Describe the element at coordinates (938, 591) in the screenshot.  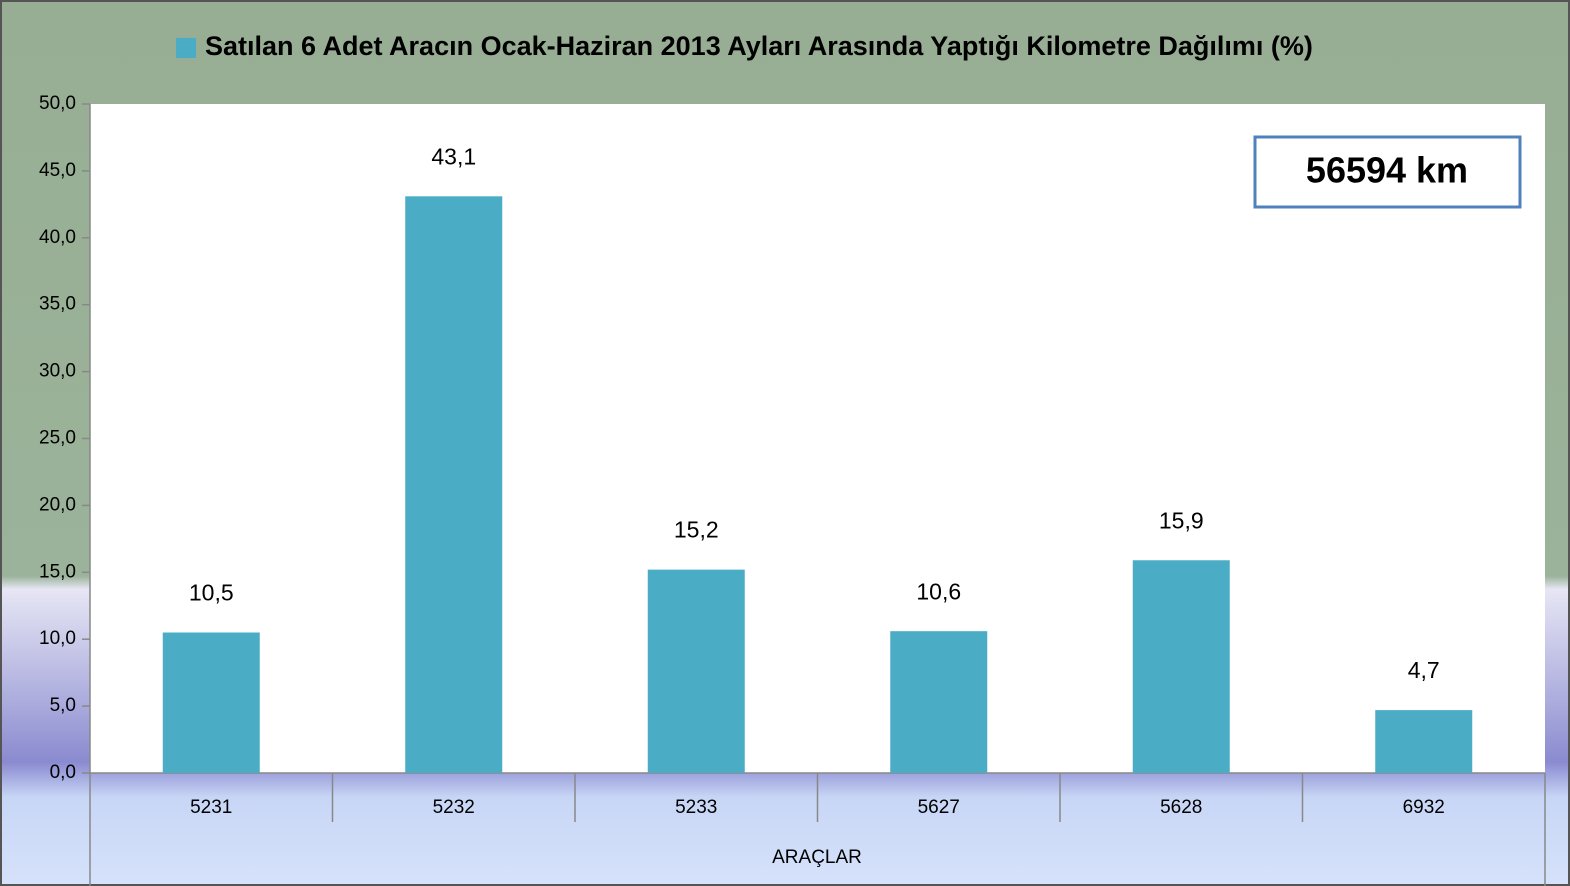
I see `data-label: 10,6` at that location.